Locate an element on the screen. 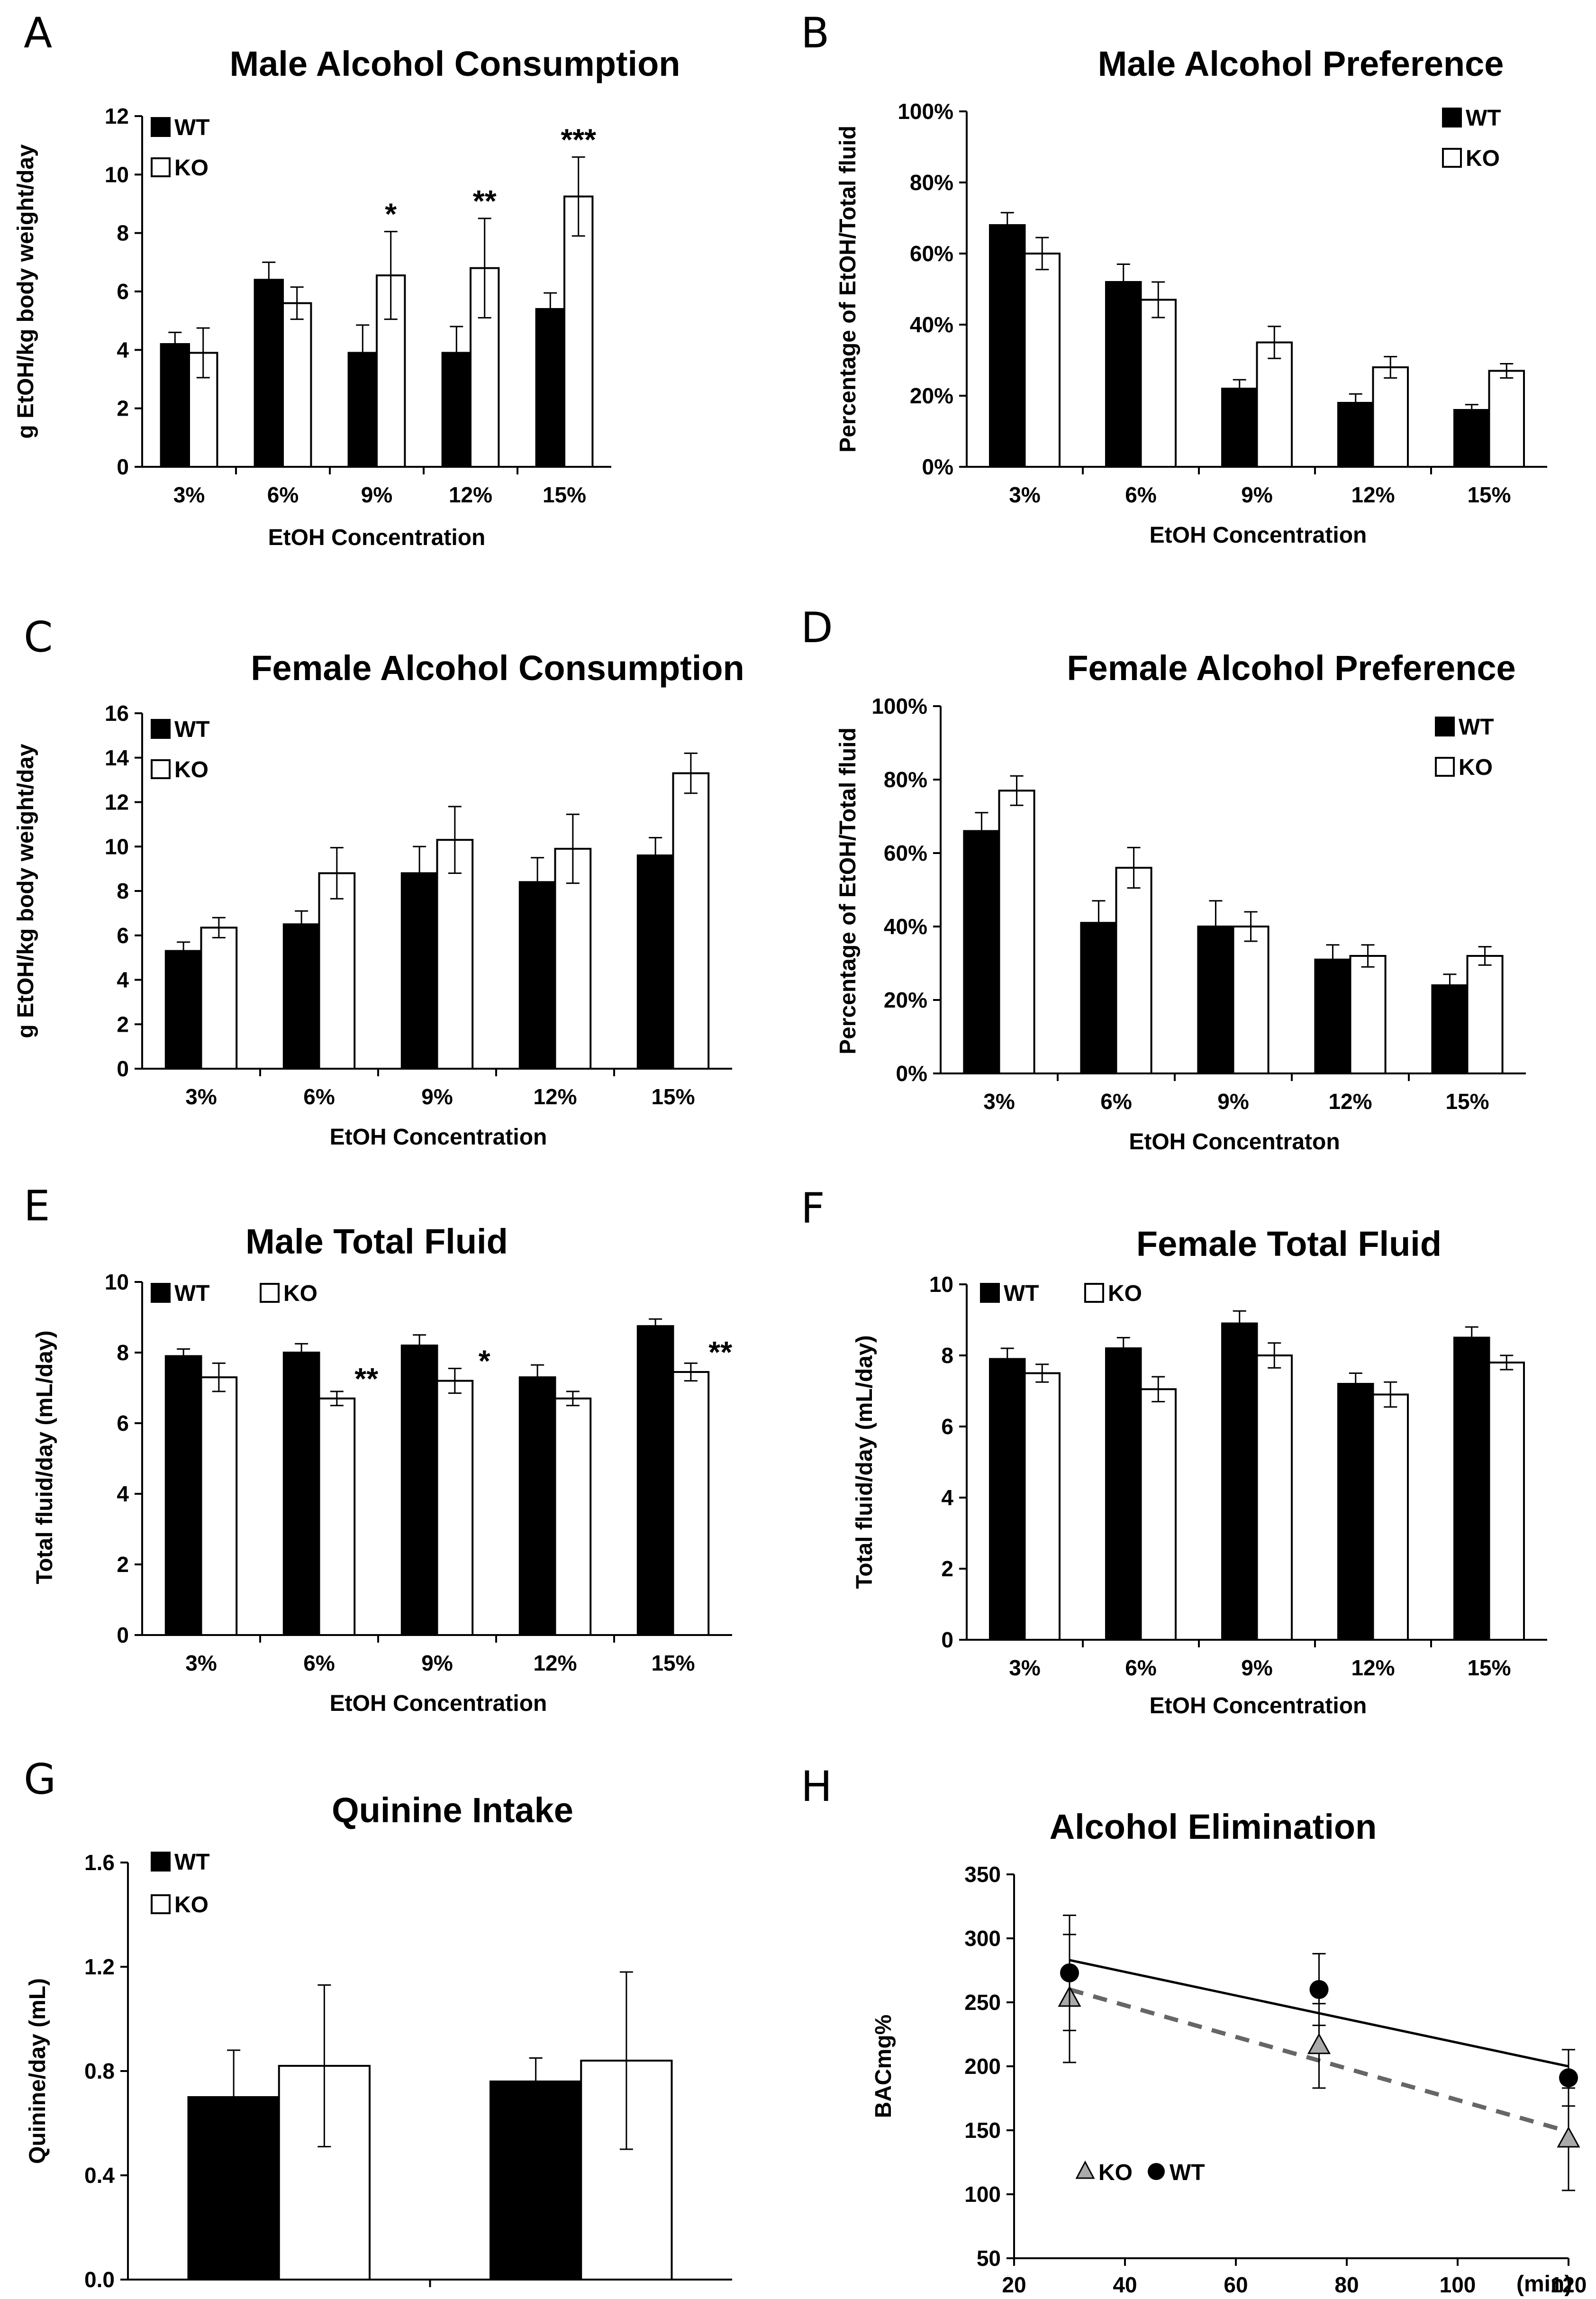 This screenshot has height=2299, width=1596. y-tick-label: 20% is located at coordinates (906, 1000).